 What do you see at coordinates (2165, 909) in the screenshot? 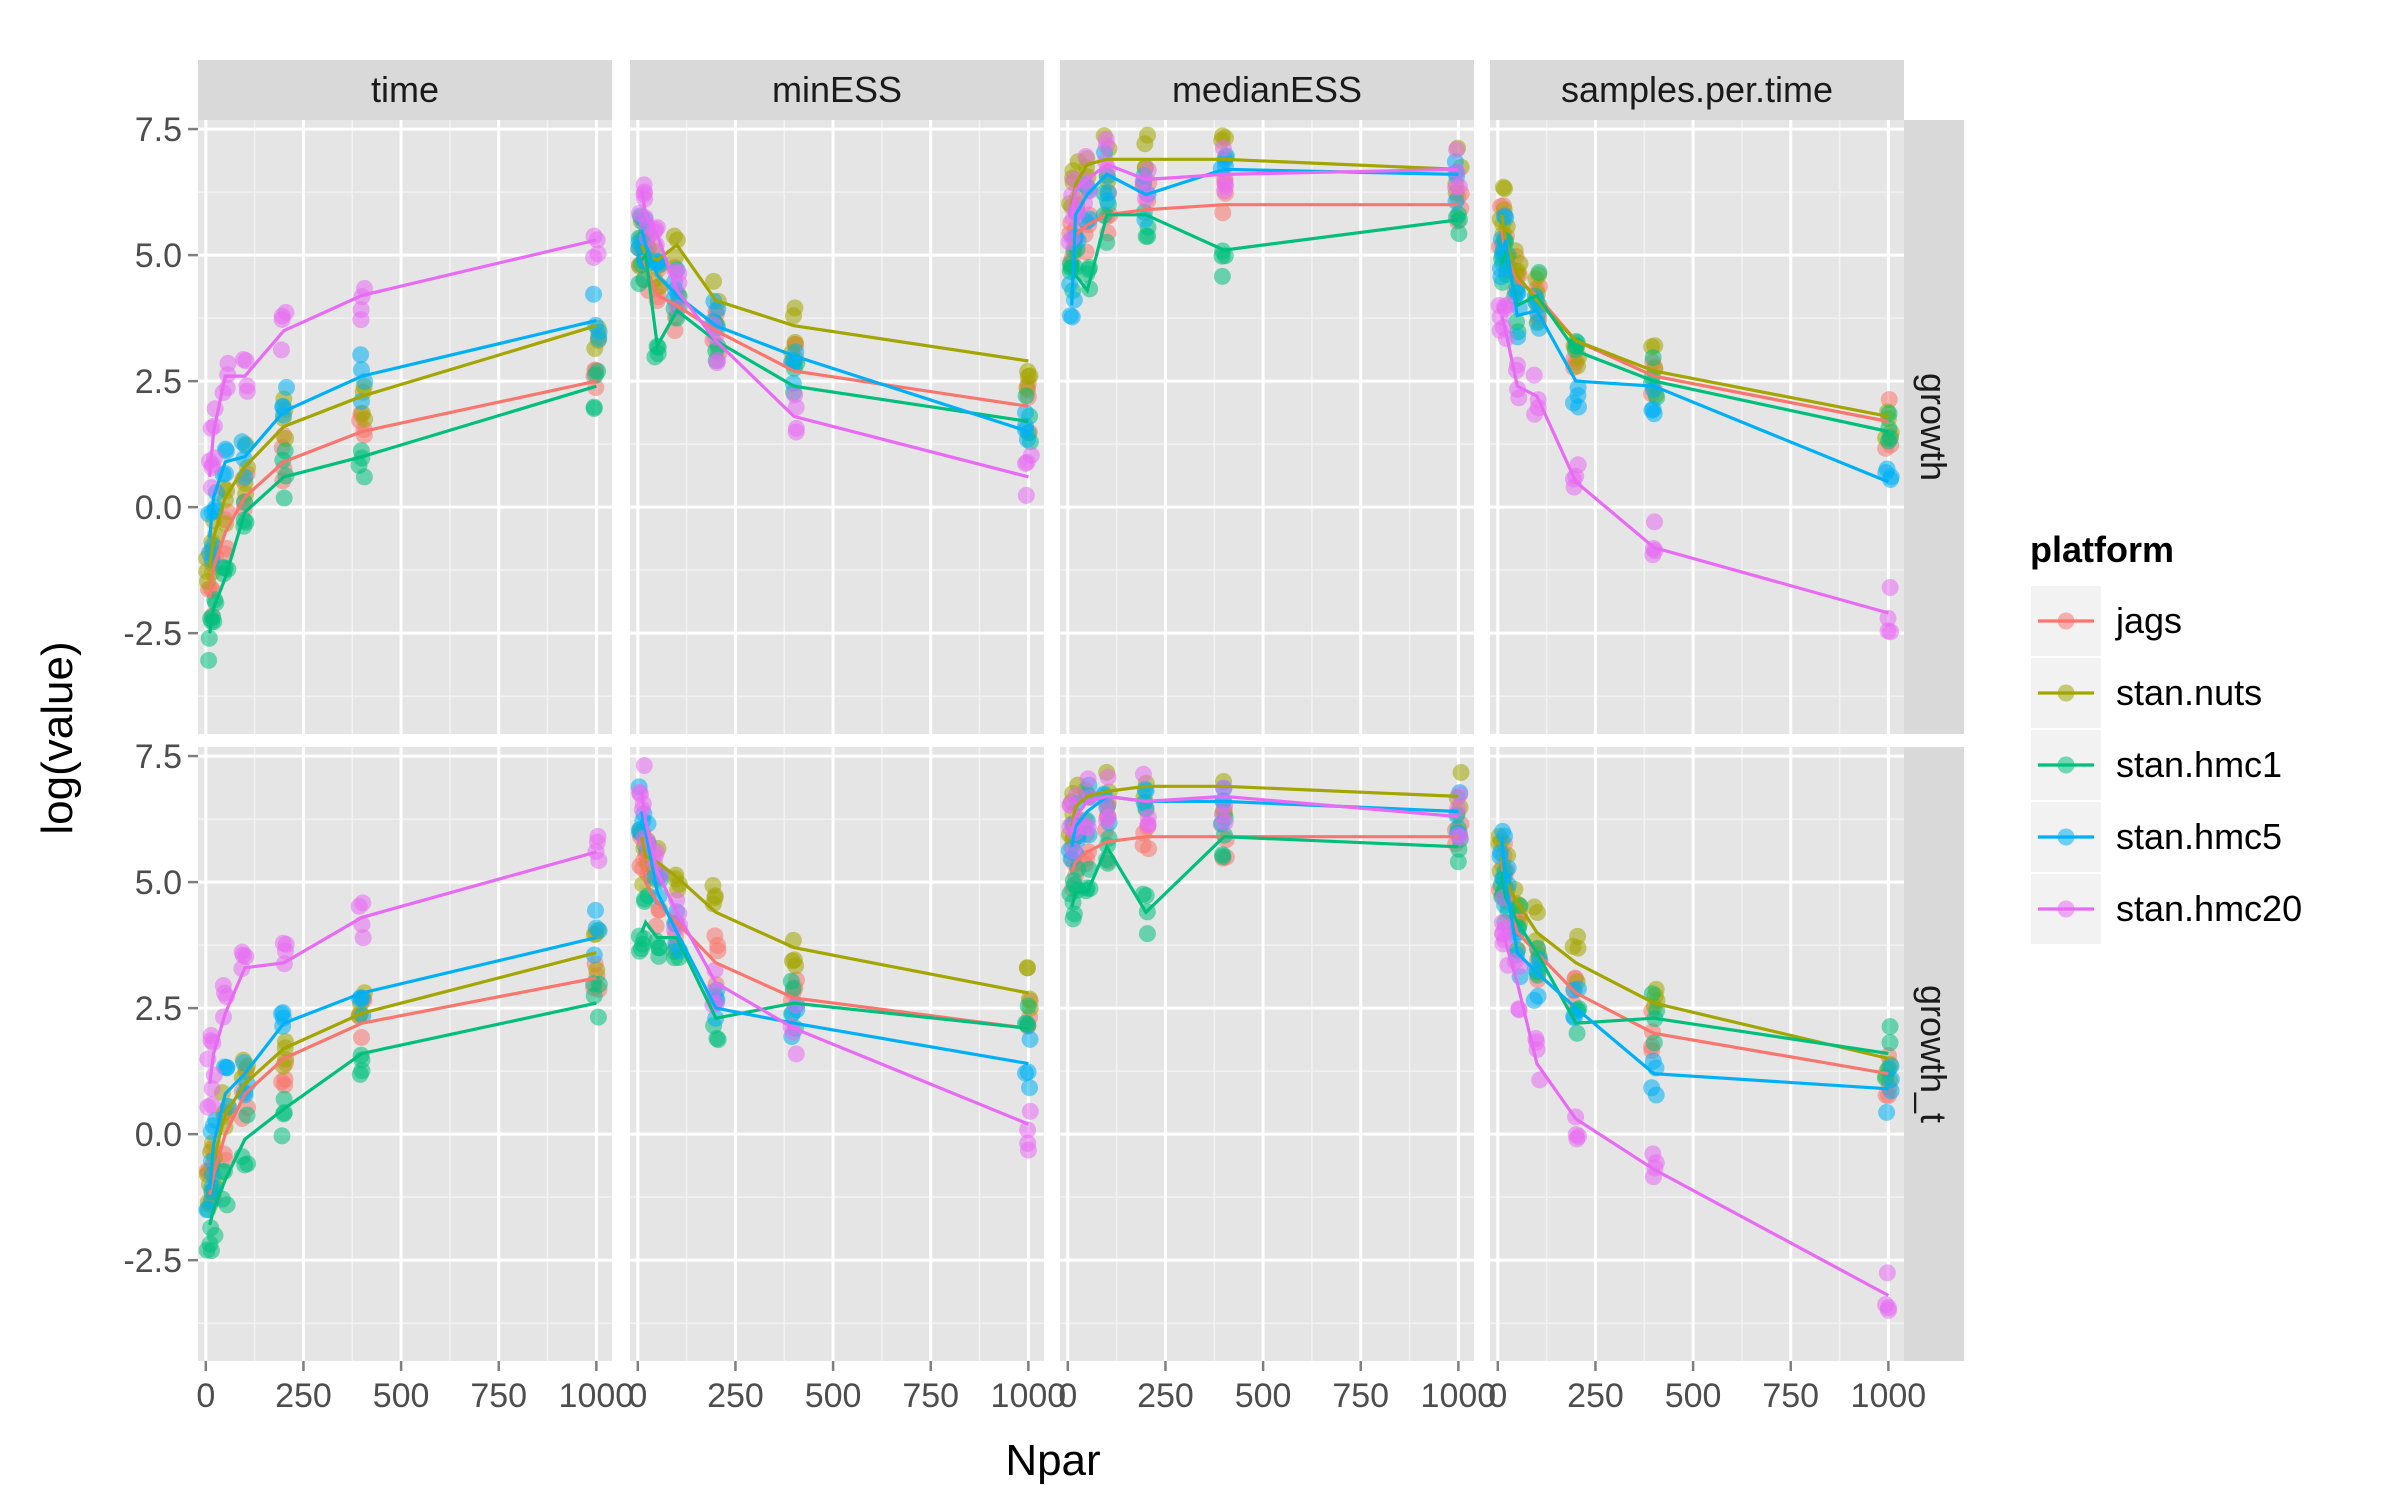
I see `legend-item-stan.hmc20: stan.hmc20` at bounding box center [2165, 909].